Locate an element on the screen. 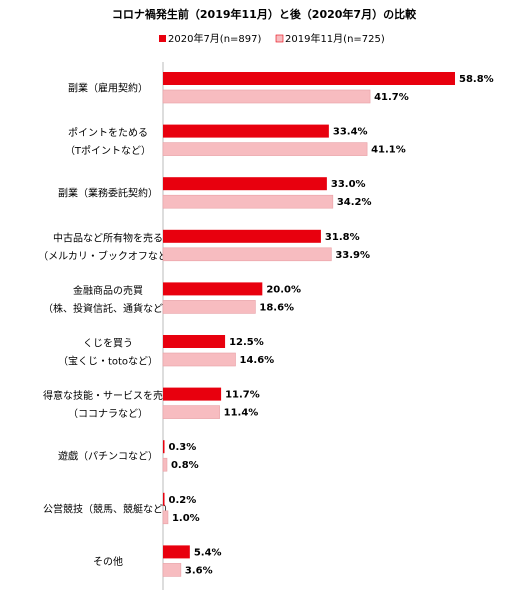 This screenshot has width=528, height=600. category-label-4-line-1: （株、投資信託、通貨など） is located at coordinates (108, 308).